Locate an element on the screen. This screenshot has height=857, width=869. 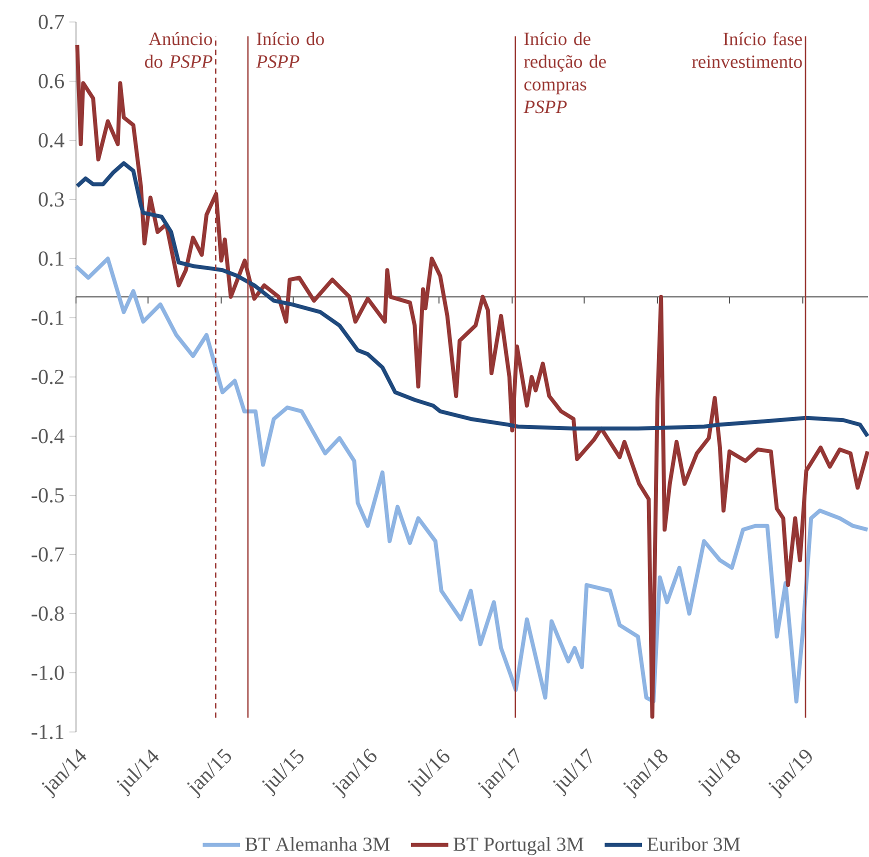
y-tick-label: 0.4 is located at coordinates (51, 140).